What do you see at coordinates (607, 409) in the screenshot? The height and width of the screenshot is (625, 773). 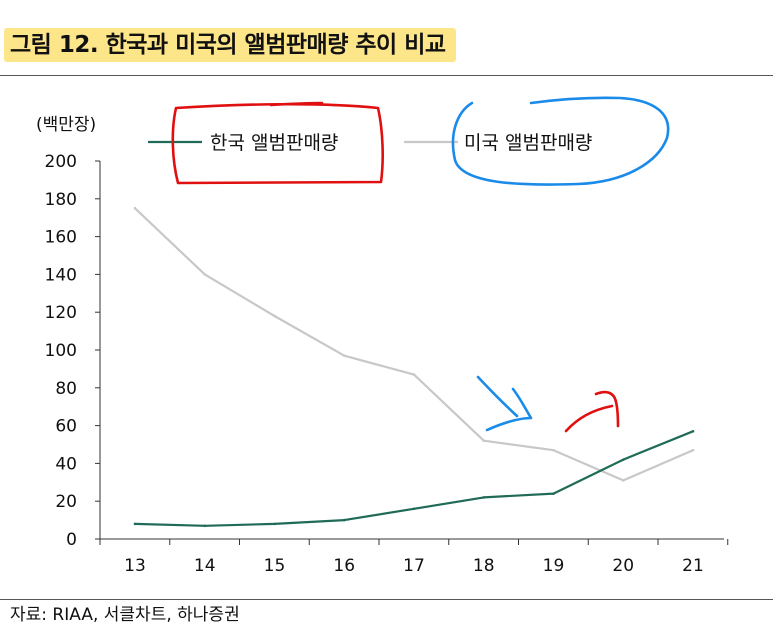 I see `up-arrow-head` at bounding box center [607, 409].